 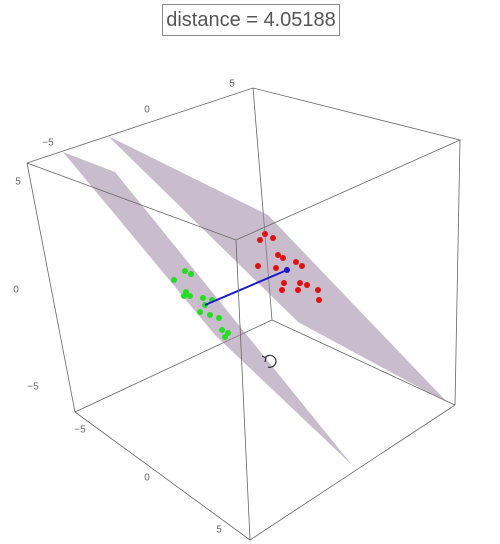 What do you see at coordinates (269, 361) in the screenshot?
I see `rotate-cursor` at bounding box center [269, 361].